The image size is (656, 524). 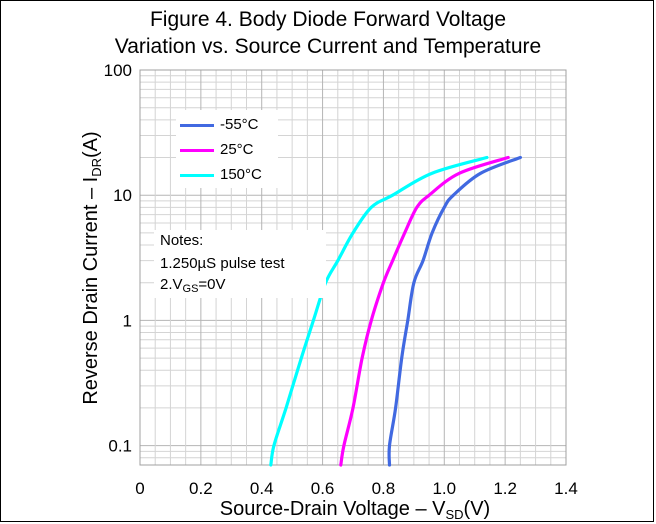 I want to click on y-axis-label-sub: DR, so click(x=96, y=167).